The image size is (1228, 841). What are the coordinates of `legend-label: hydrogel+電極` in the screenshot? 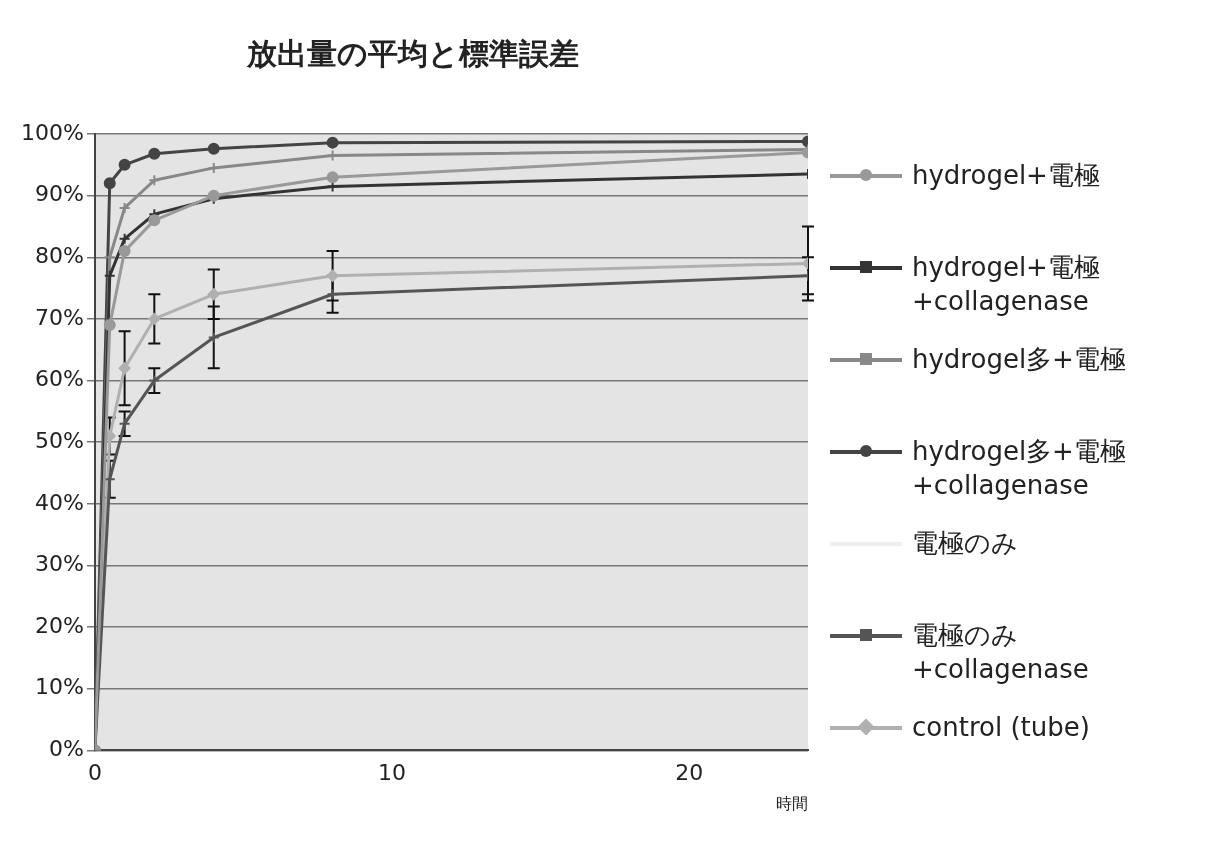 It's located at (1006, 175).